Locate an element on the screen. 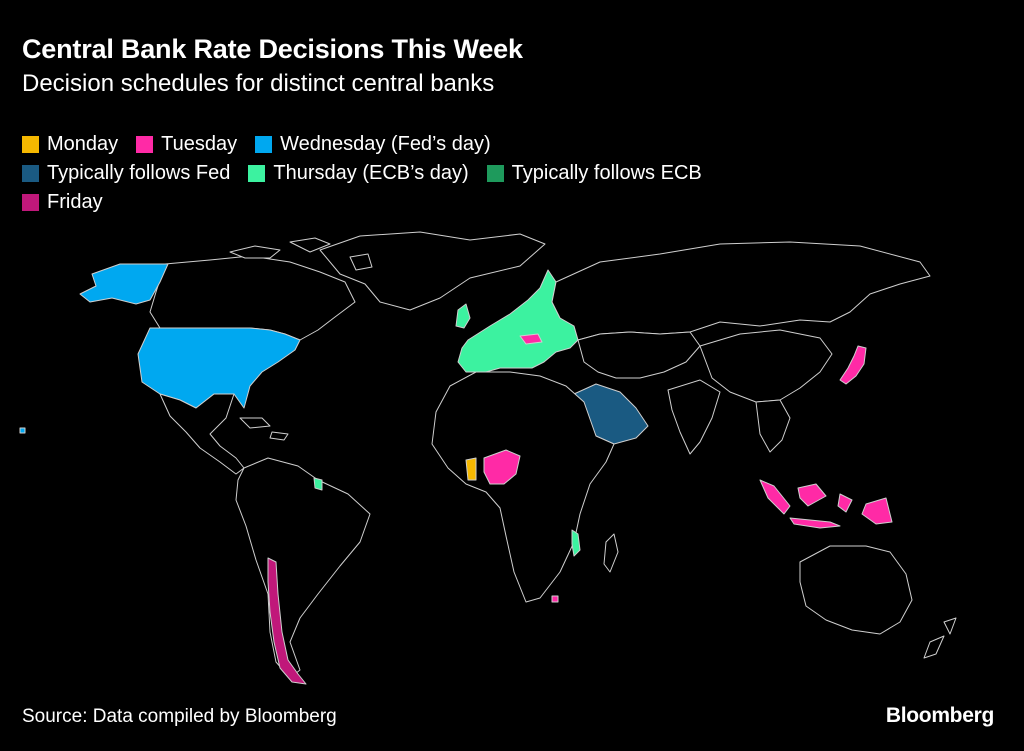 The image size is (1024, 751). legend-item-friday: Friday is located at coordinates (62, 202).